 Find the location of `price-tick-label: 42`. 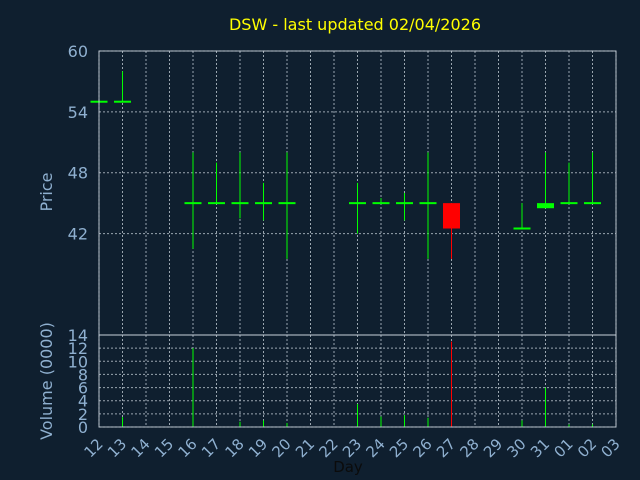

price-tick-label: 42 is located at coordinates (78, 234).